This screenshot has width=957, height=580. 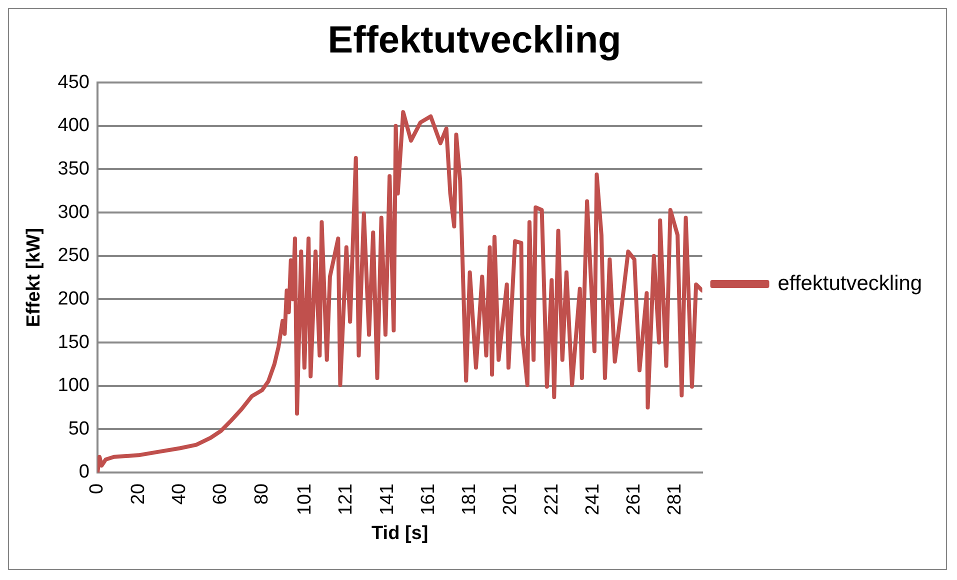 I want to click on x-tick-label: 20, so click(x=138, y=494).